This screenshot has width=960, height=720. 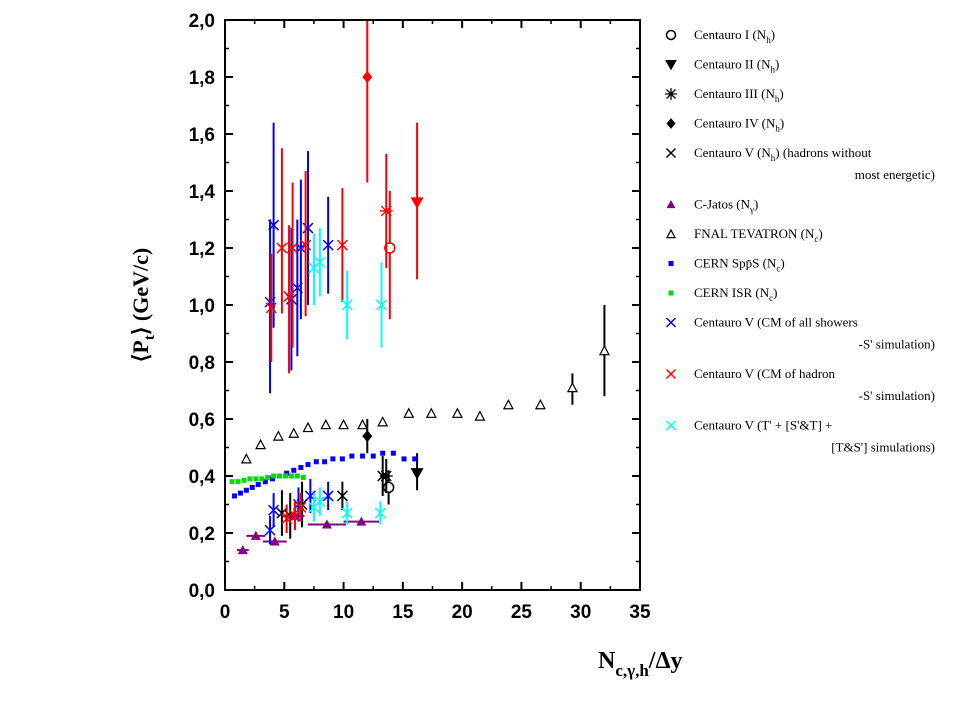 I want to click on legend-label: FNAL TEVATRON (Nc), so click(x=758, y=235).